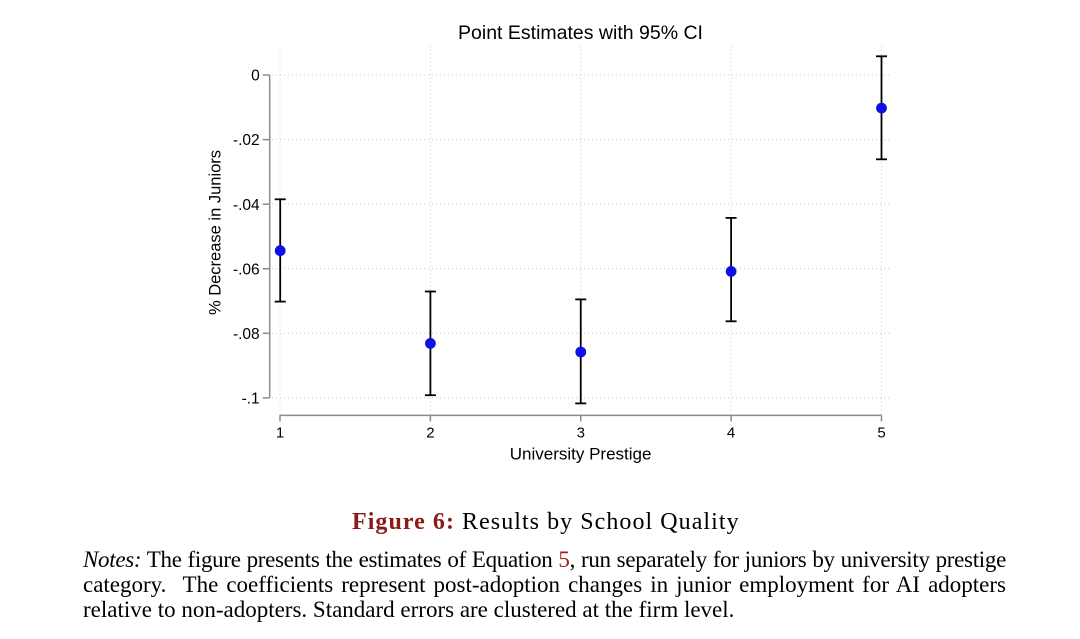  Describe the element at coordinates (581, 454) in the screenshot. I see `svg-text: University Prestige` at that location.